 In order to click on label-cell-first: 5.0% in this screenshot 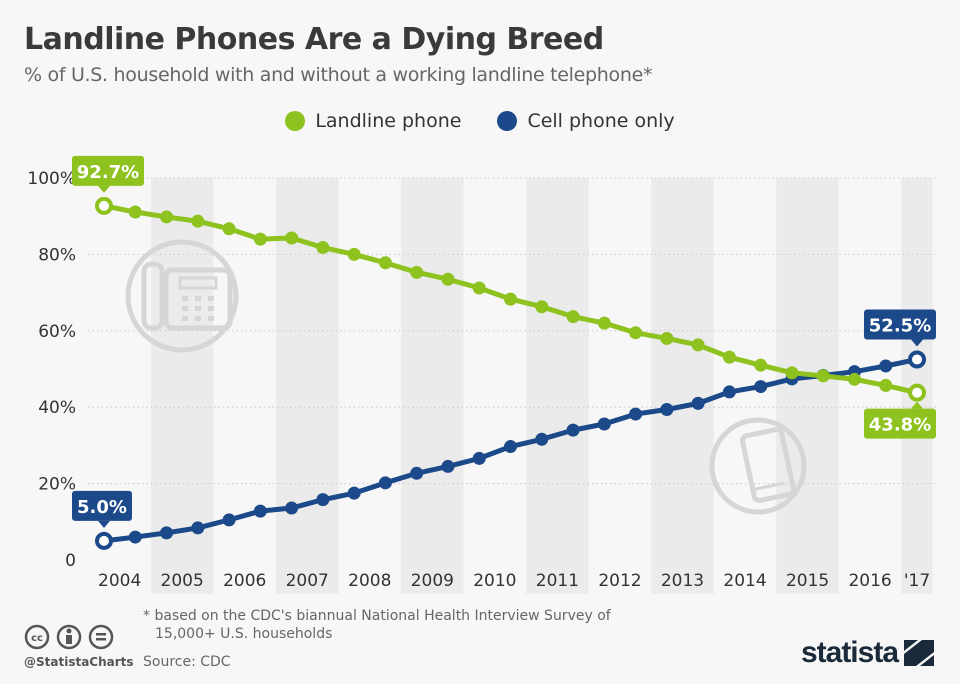, I will do `click(102, 507)`.